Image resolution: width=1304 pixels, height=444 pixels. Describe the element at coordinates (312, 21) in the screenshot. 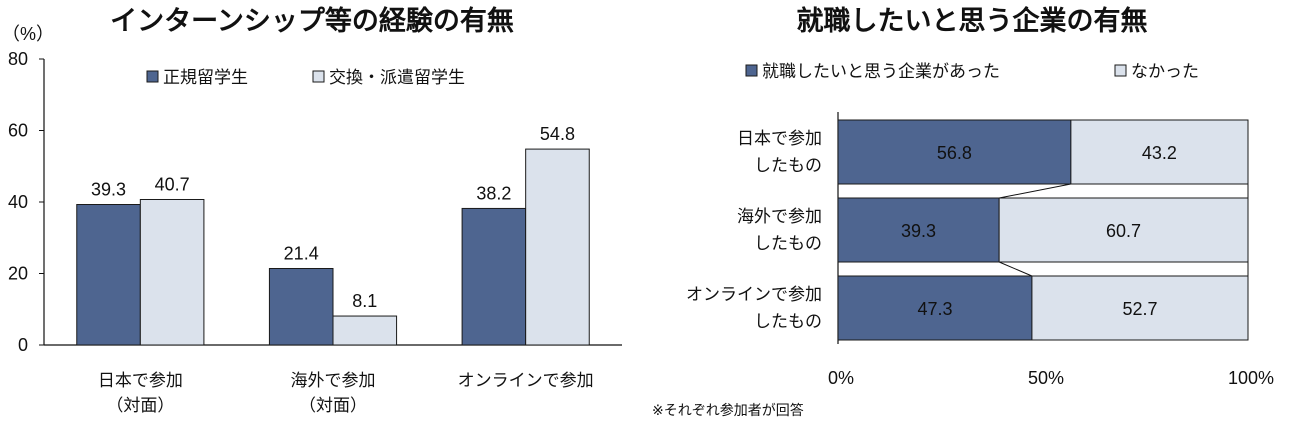

I see `left-chart-title: インターンシップ等の経験の有無` at that location.